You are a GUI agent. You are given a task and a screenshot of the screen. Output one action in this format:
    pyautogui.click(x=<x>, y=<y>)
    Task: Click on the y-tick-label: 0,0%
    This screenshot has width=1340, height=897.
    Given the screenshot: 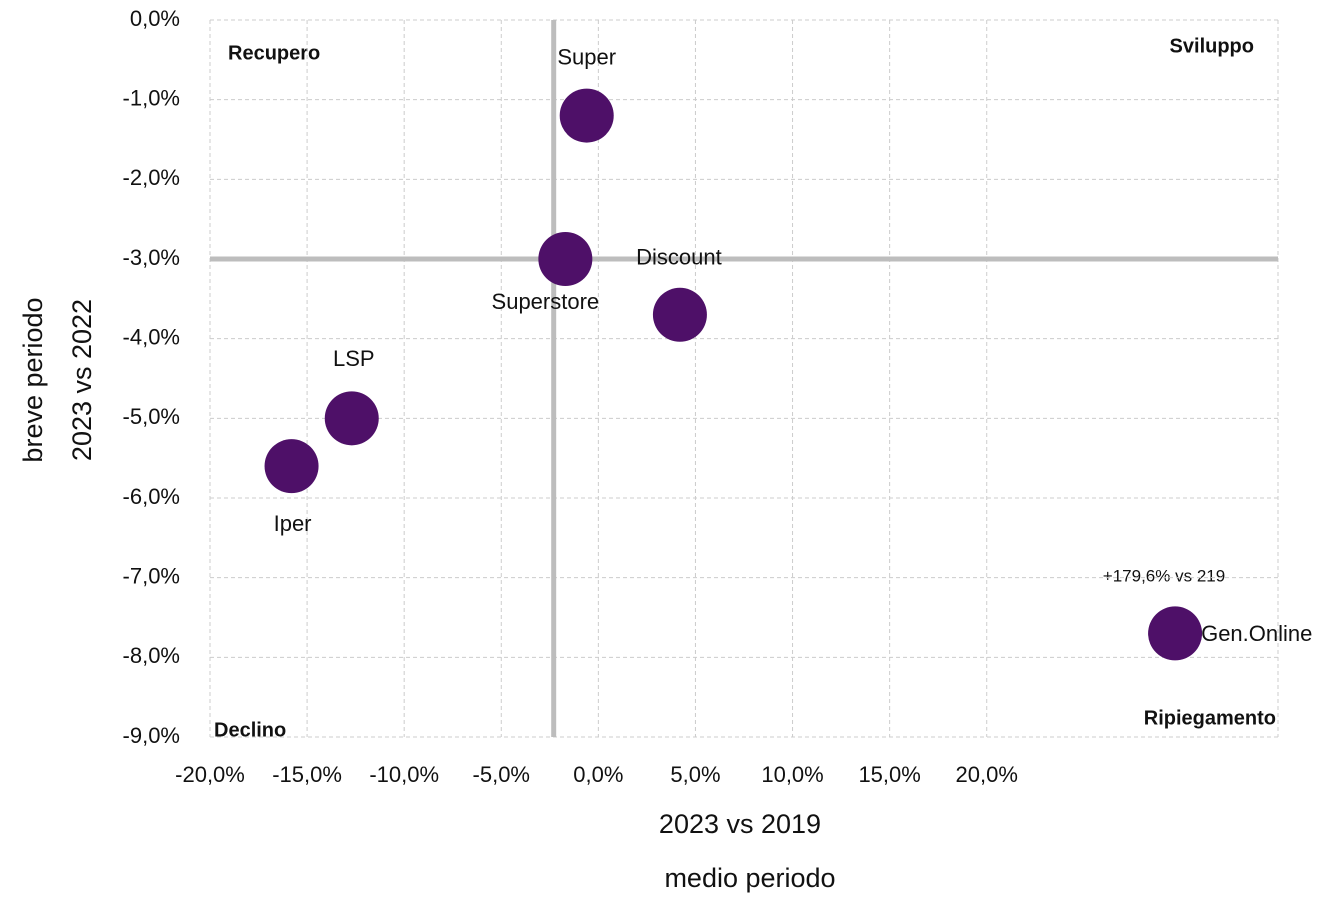 What is the action you would take?
    pyautogui.click(x=155, y=18)
    